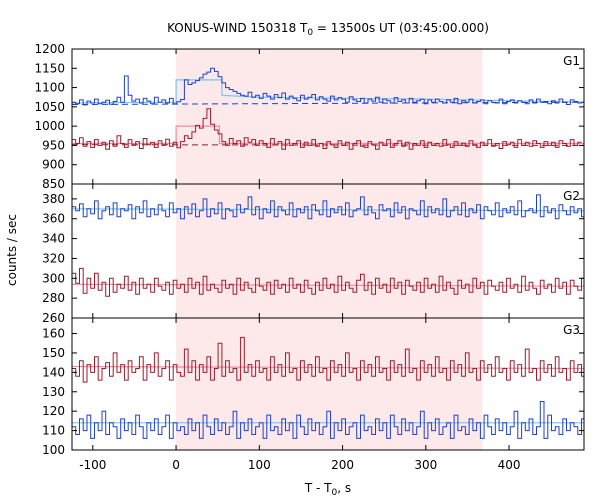 The height and width of the screenshot is (500, 600). Describe the element at coordinates (571, 61) in the screenshot. I see `panel-1-label: G1` at that location.